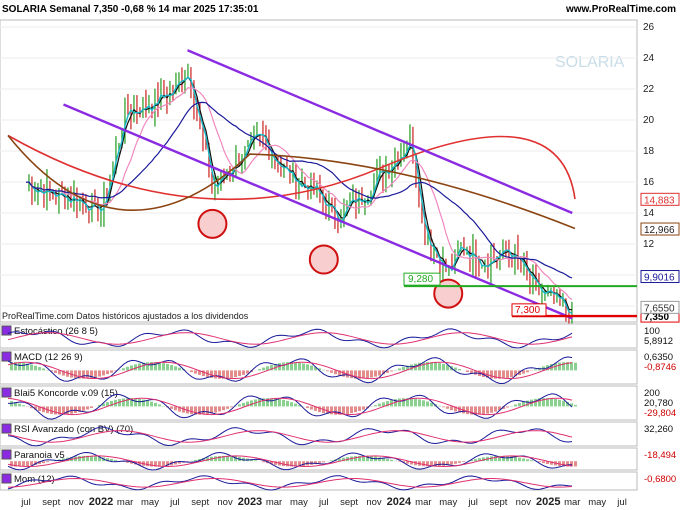  I want to click on series-value-tag, so click(660, 229).